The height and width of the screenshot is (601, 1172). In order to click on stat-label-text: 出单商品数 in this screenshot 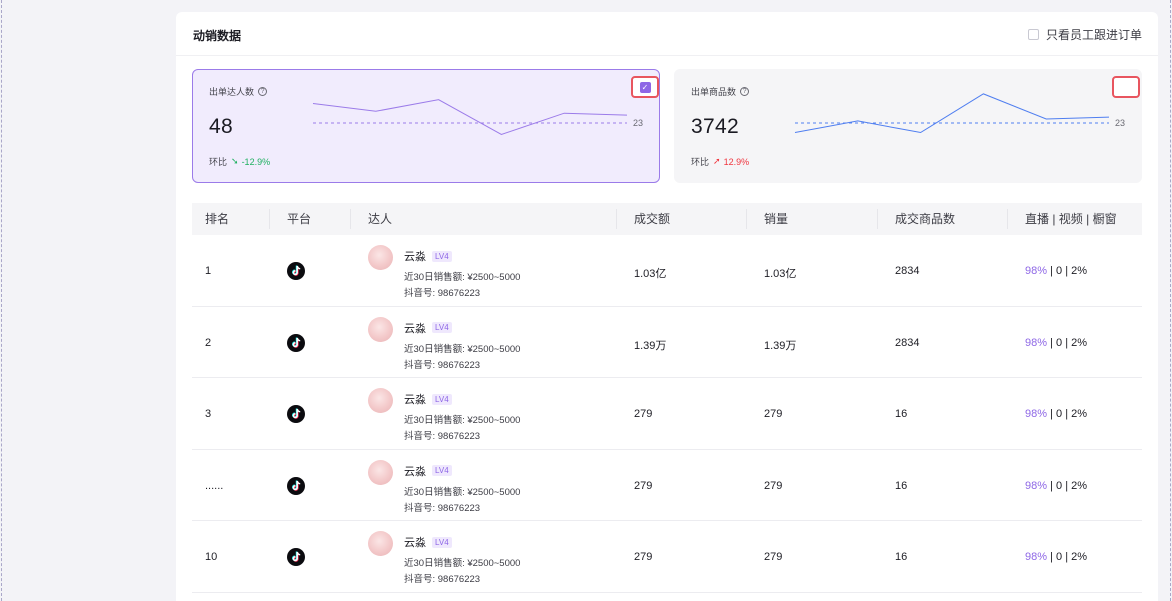, I will do `click(714, 92)`.